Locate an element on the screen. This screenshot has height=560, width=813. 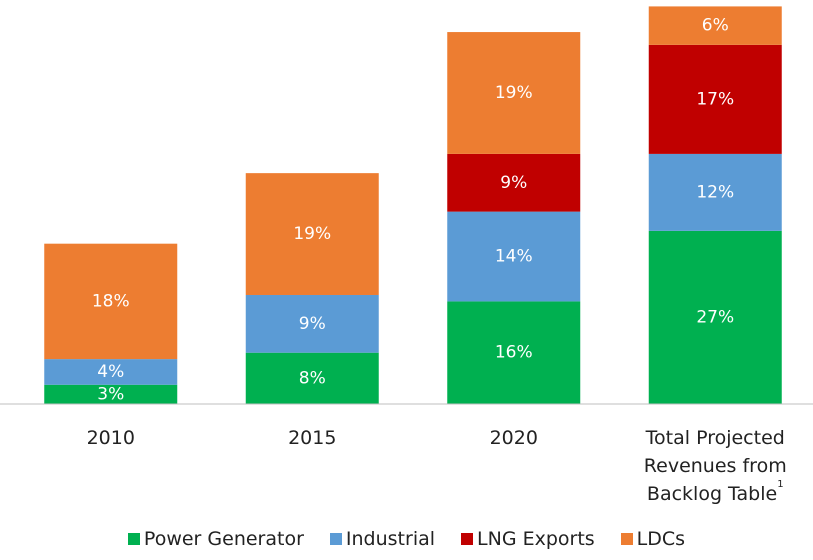
category-text: 2020 is located at coordinates (513, 438).